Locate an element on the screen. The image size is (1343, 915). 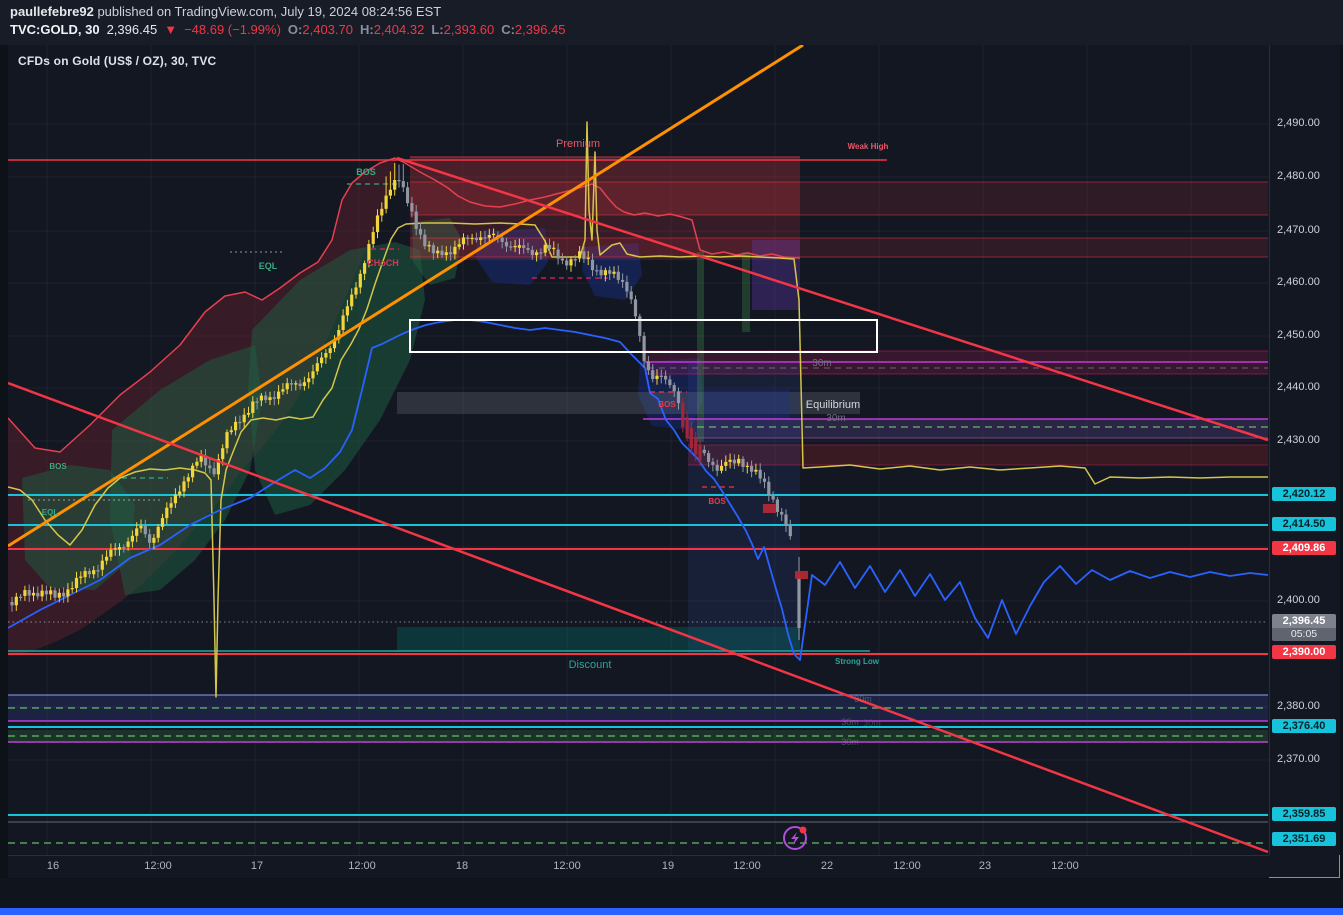
chart-annotation: CHoCH is located at coordinates (383, 263).